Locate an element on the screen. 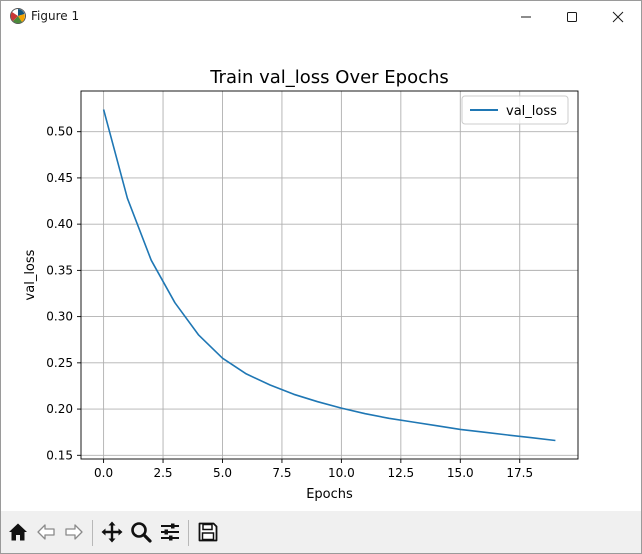 The image size is (642, 554). x-tick-label: 12.5 is located at coordinates (400, 473).